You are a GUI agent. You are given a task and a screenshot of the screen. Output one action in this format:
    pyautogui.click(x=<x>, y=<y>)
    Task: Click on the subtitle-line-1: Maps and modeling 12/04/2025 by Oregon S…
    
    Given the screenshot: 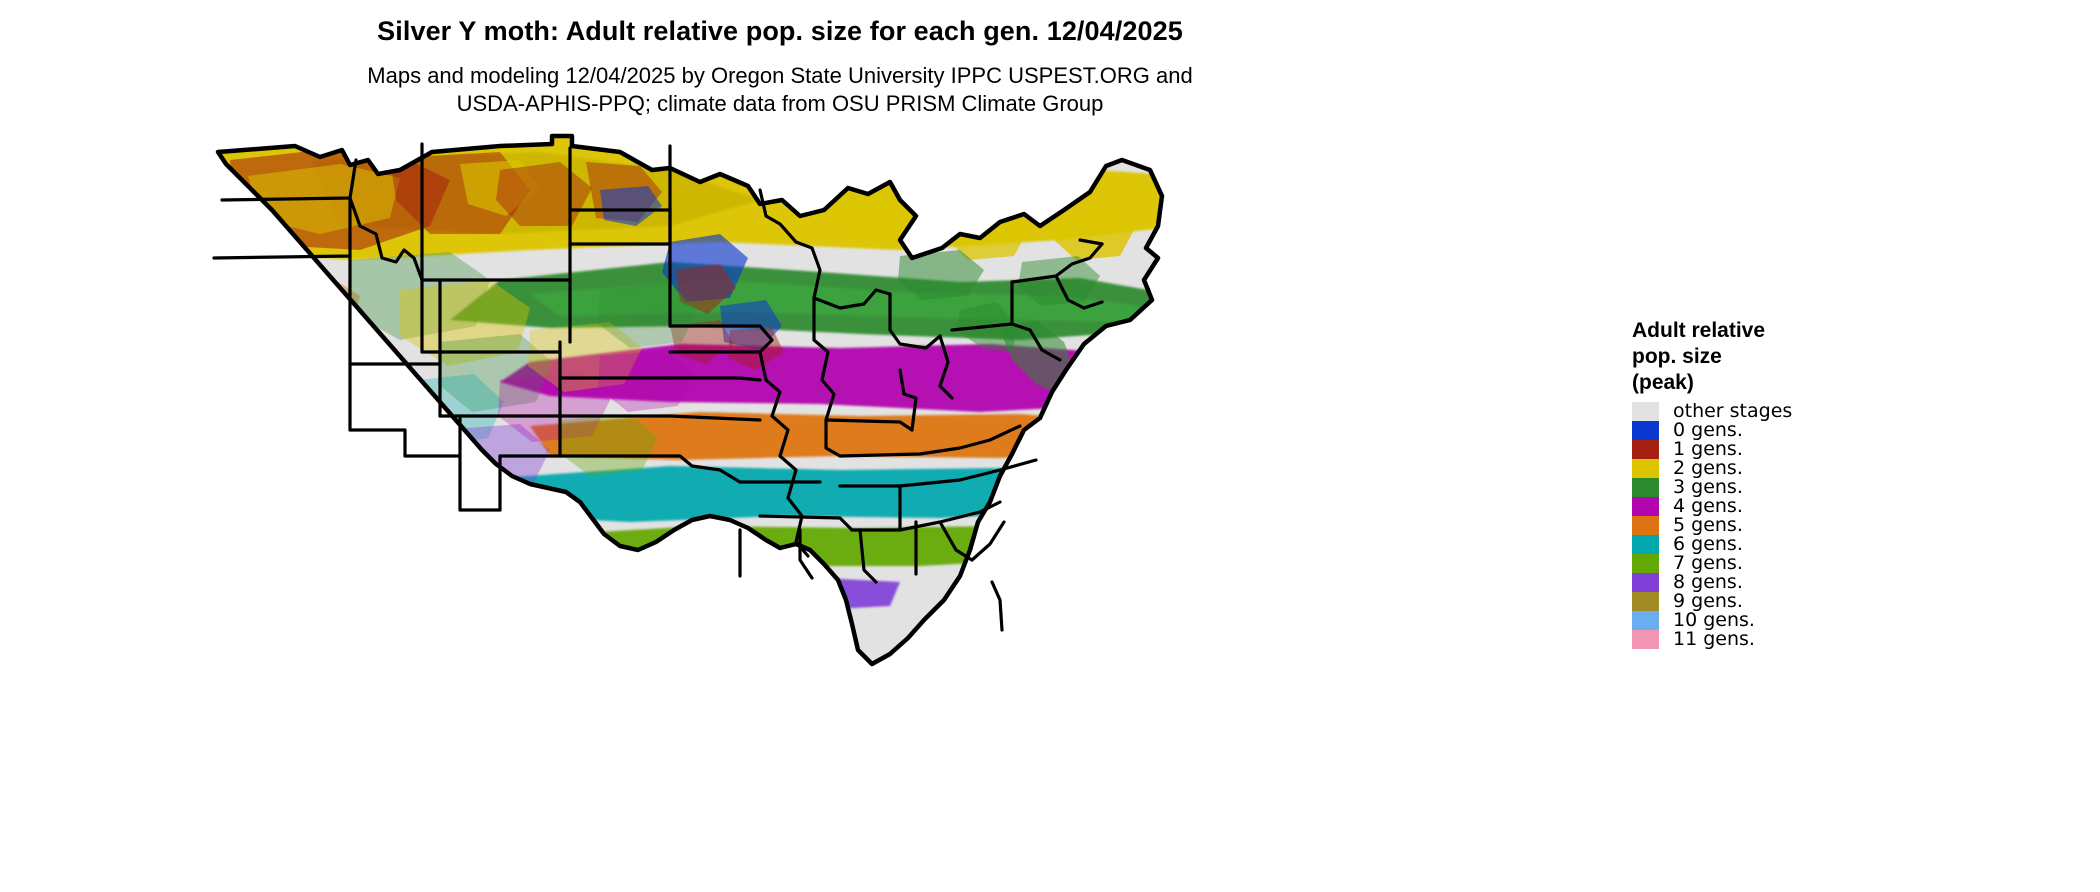 What is the action you would take?
    pyautogui.click(x=780, y=75)
    